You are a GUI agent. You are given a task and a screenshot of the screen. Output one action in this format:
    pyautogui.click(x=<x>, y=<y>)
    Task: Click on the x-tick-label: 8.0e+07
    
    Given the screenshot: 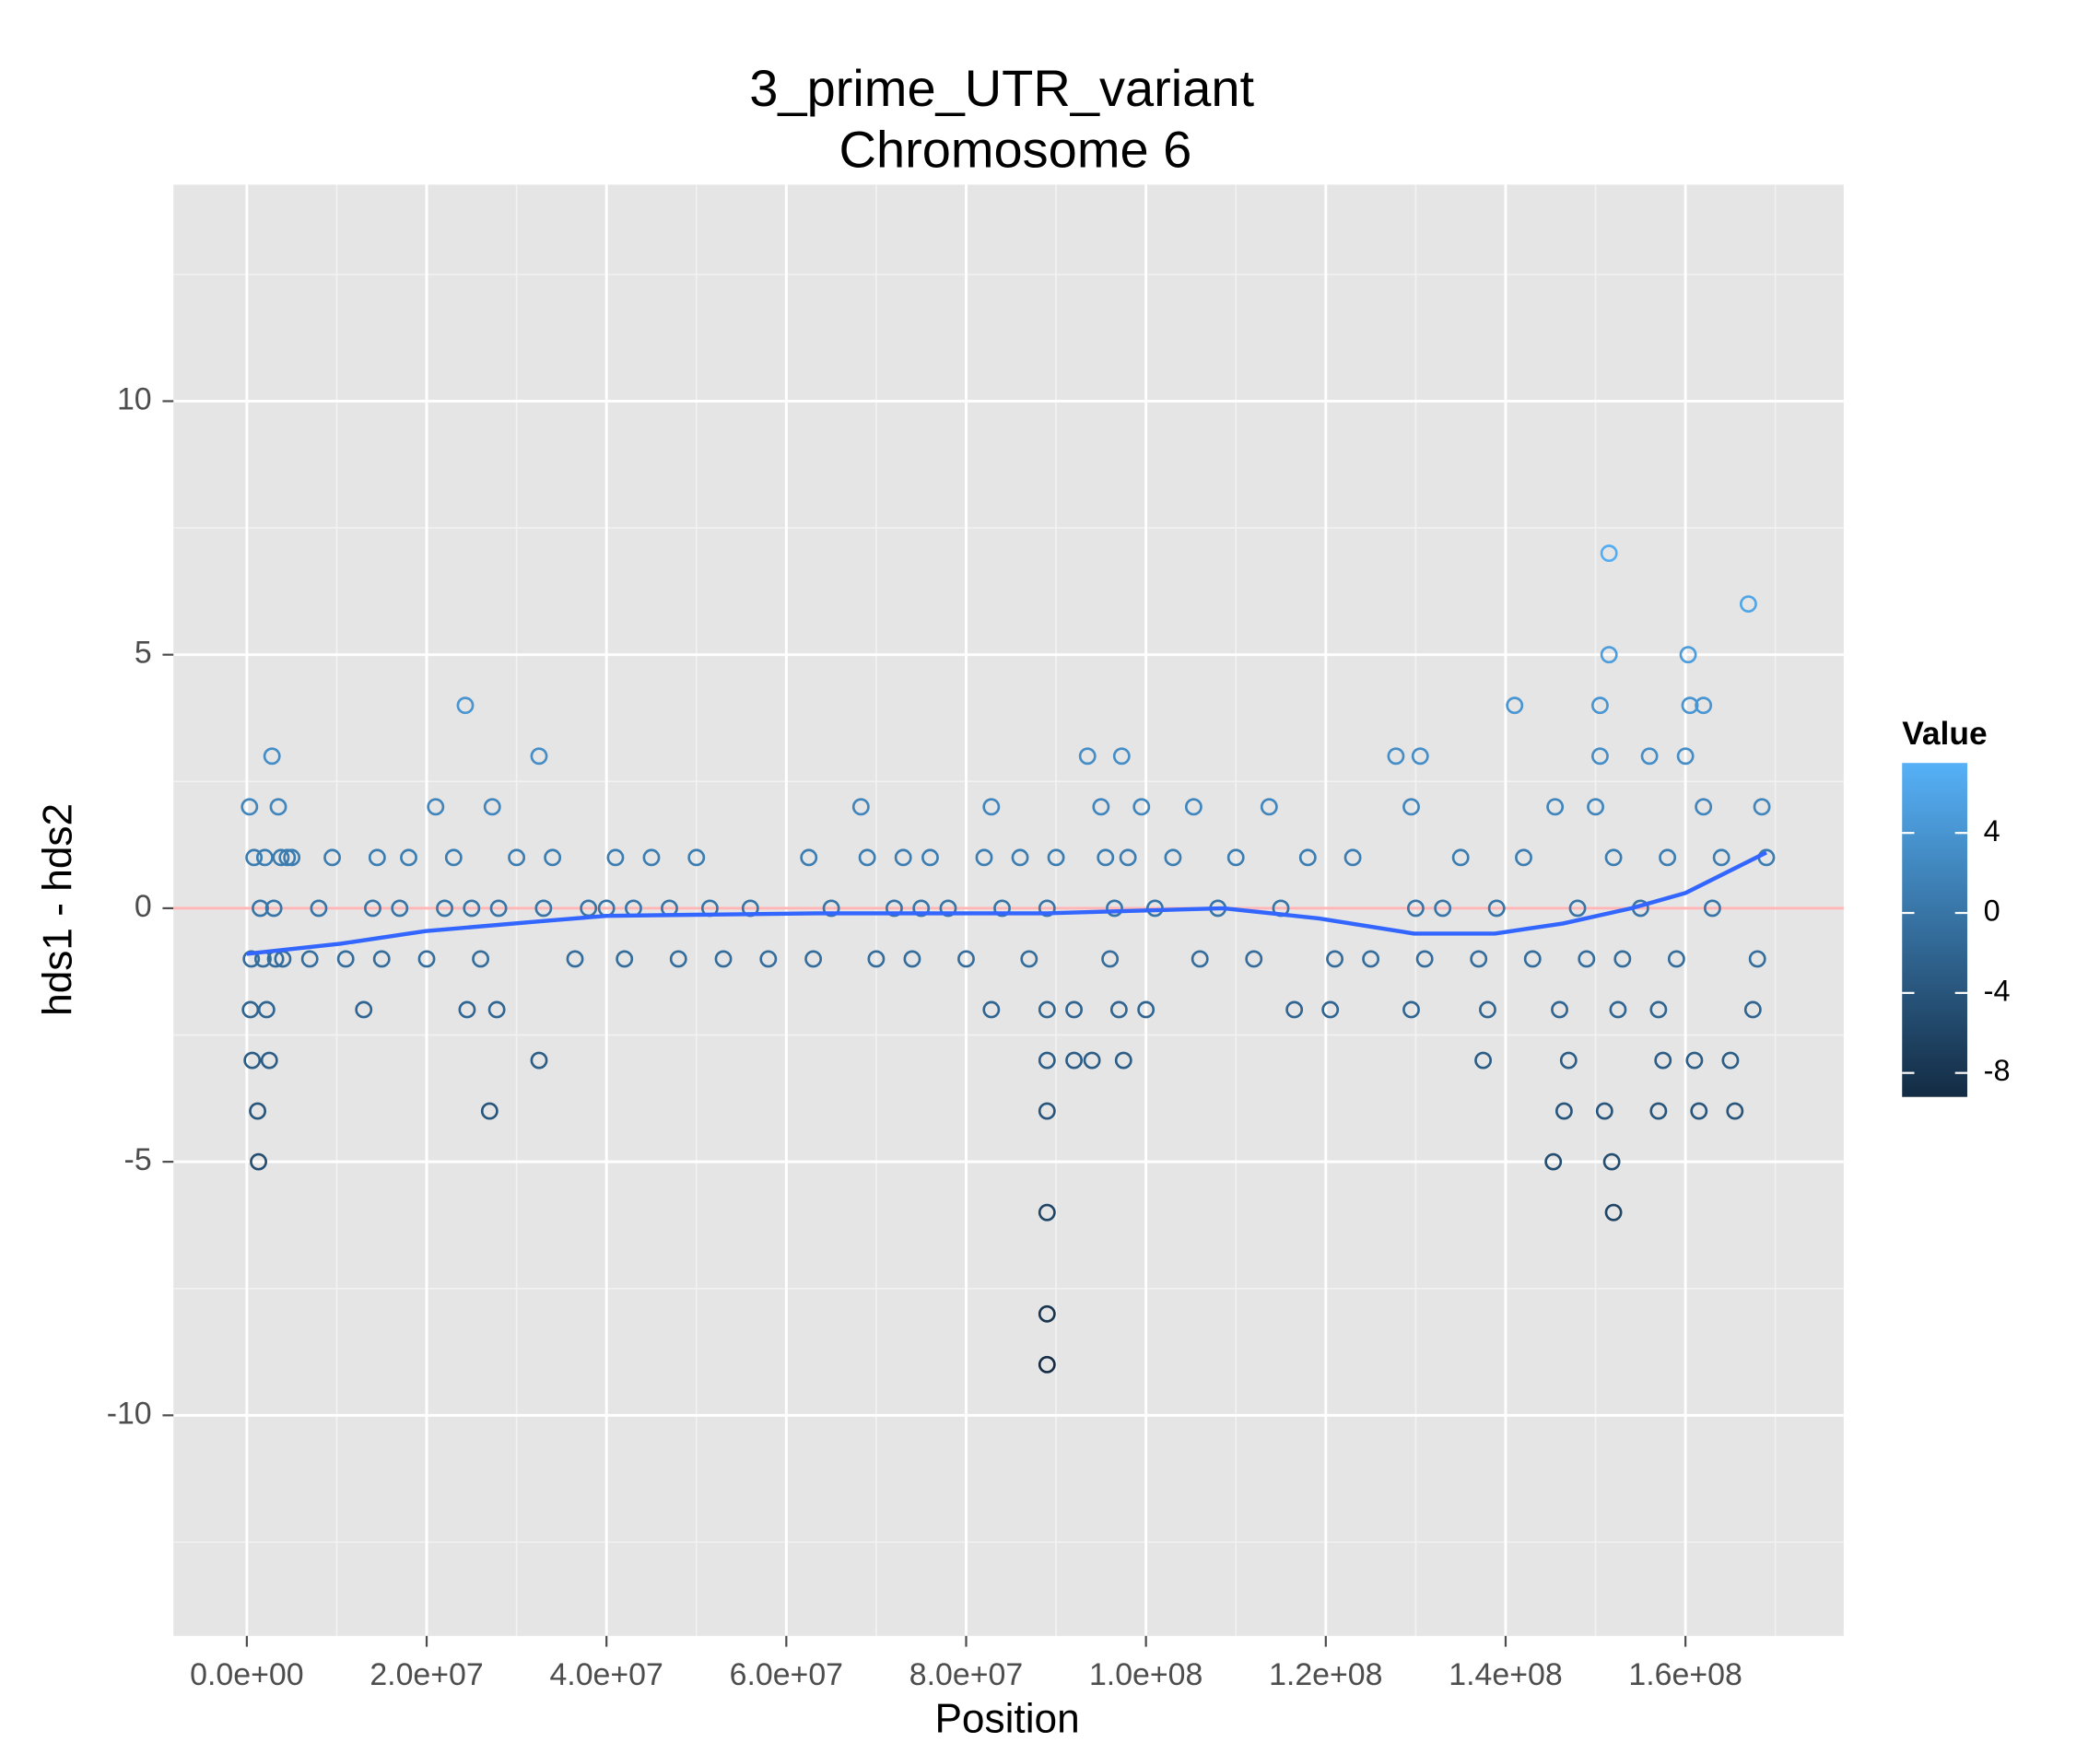 What is the action you would take?
    pyautogui.click(x=966, y=1674)
    